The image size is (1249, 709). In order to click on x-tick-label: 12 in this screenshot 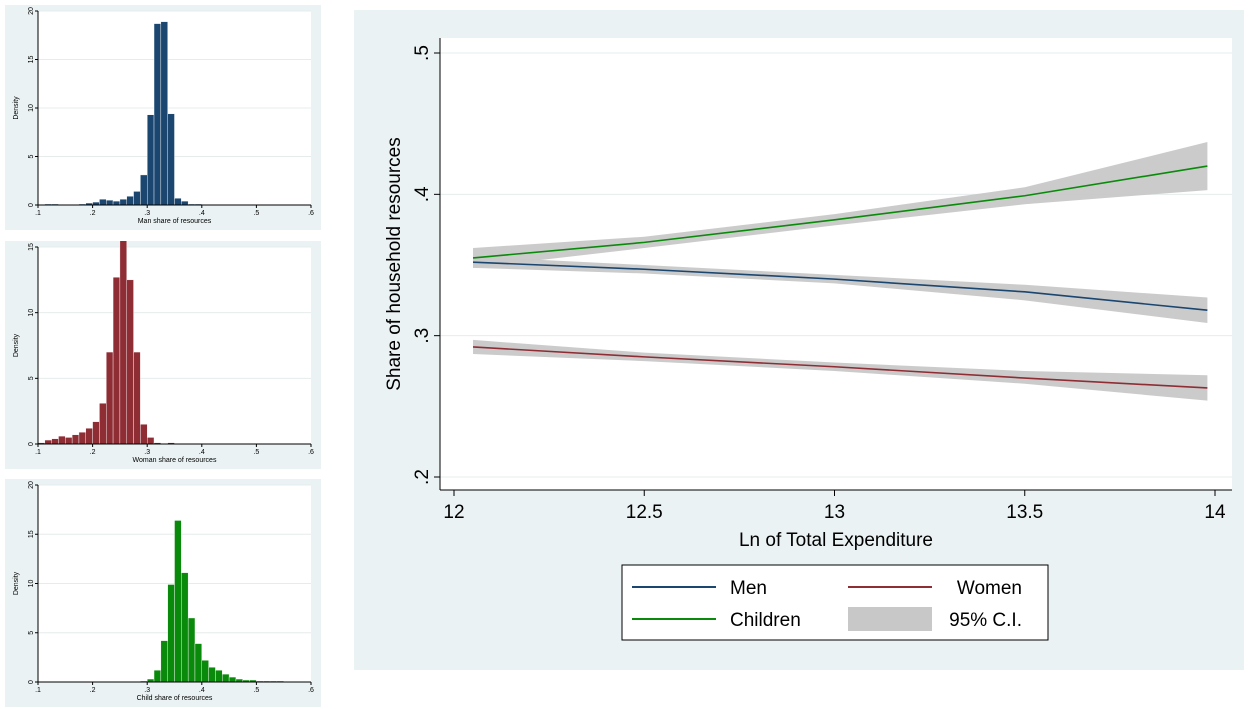, I will do `click(453, 512)`.